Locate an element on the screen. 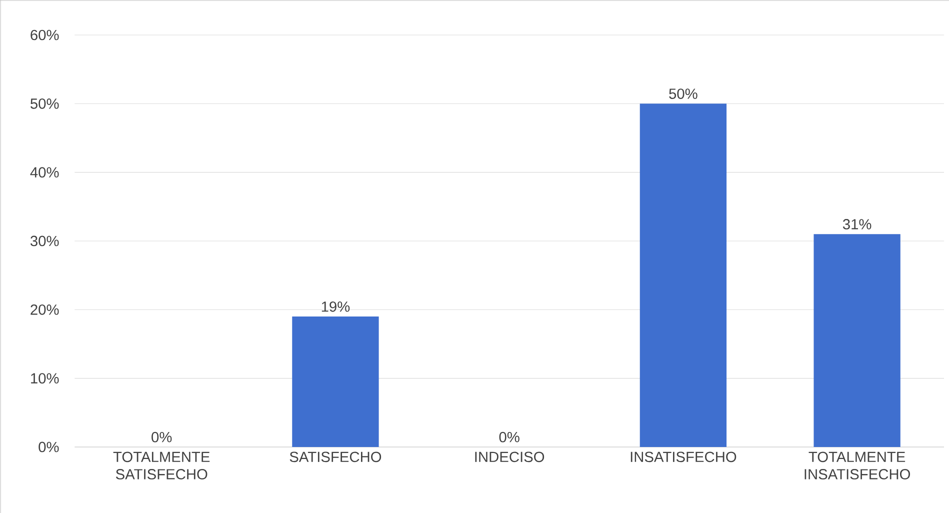 This screenshot has width=949, height=513. y-tick-label: 10% is located at coordinates (45, 378).